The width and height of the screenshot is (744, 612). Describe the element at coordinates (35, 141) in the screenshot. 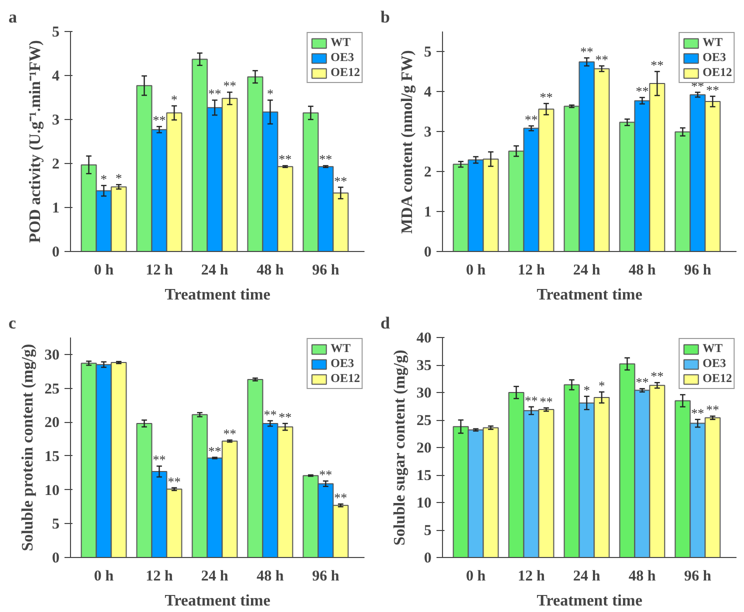

I see `y-axis-title: POD activity (U.g⁻¹.min⁻¹FW)` at that location.